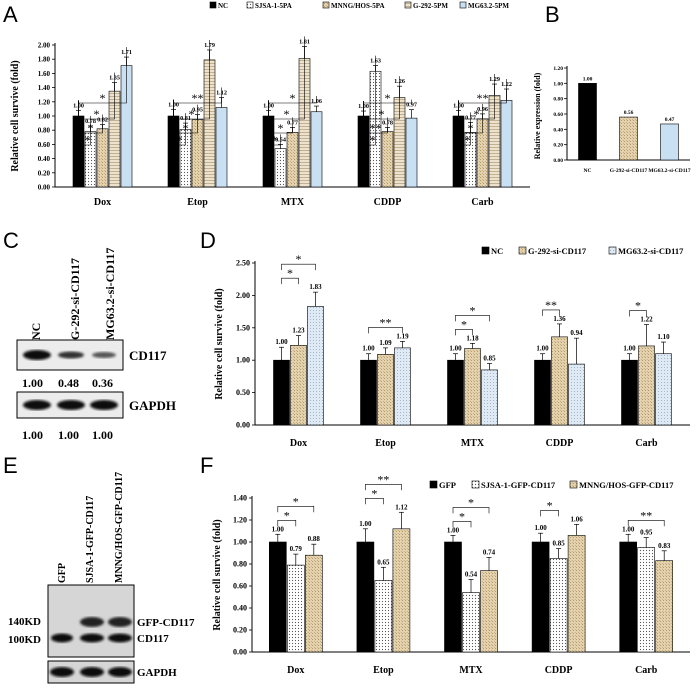 The width and height of the screenshot is (700, 690). I want to click on blot-e-marker-100: 100KD, so click(24, 640).